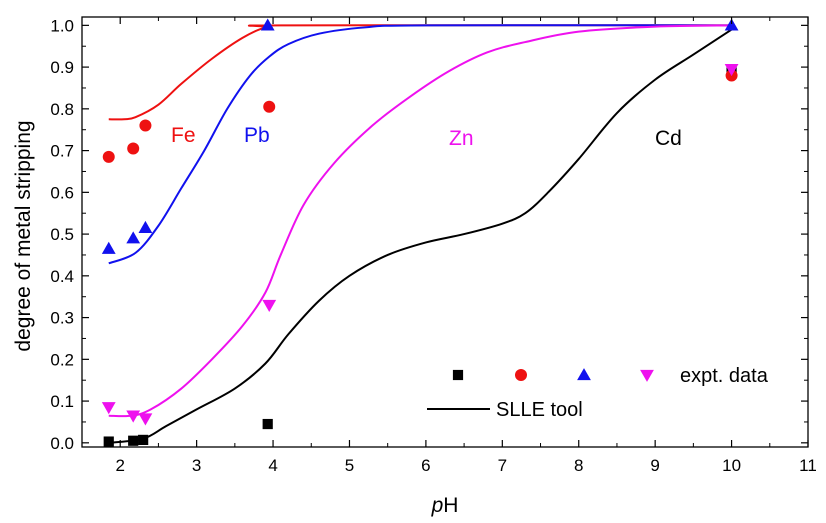  Describe the element at coordinates (502, 465) in the screenshot. I see `x-tick-label: 7` at that location.